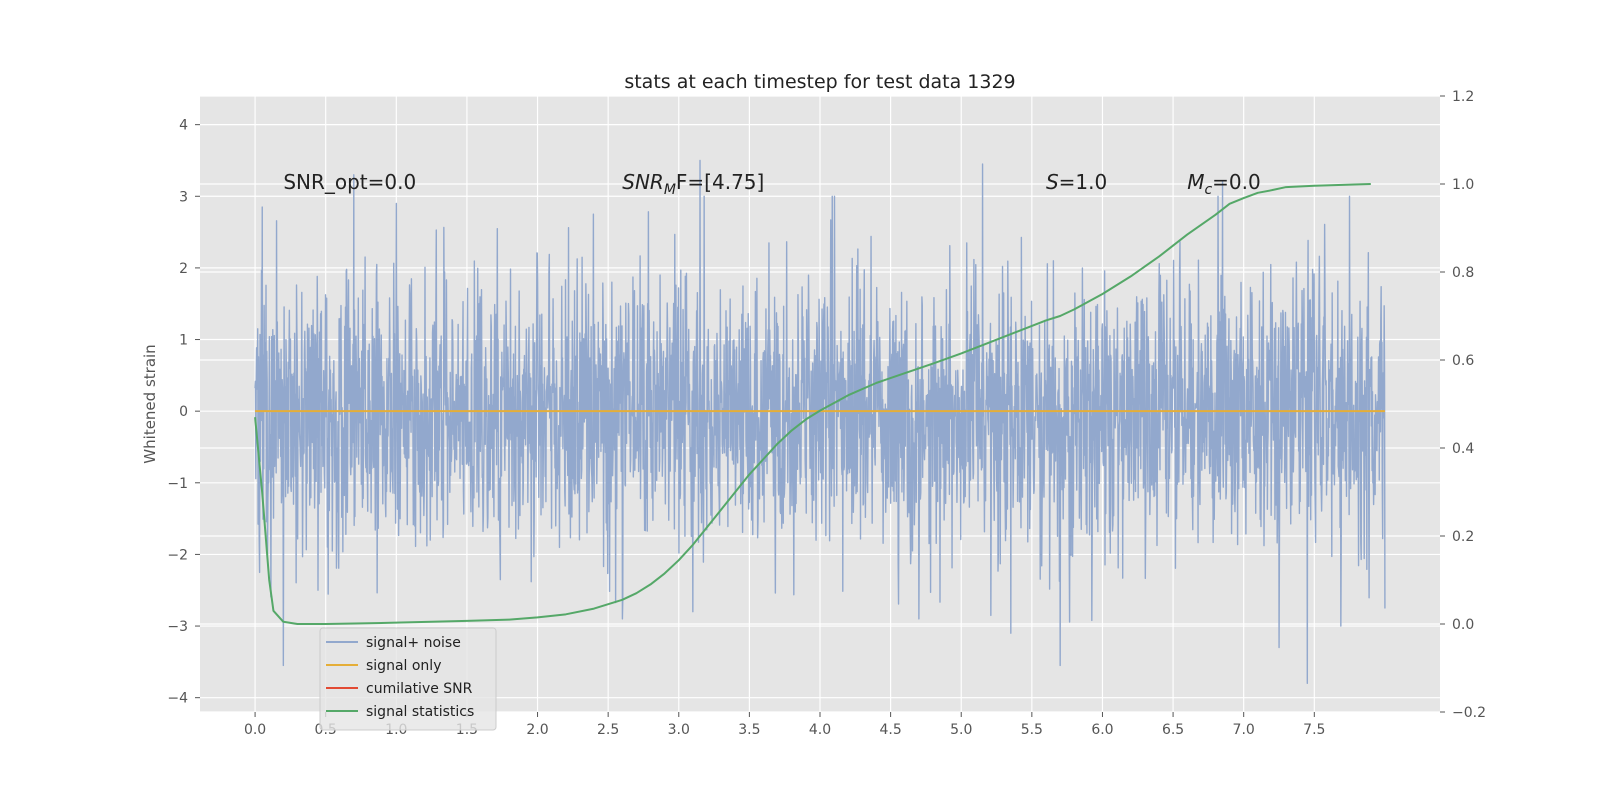  Describe the element at coordinates (643, 182) in the screenshot. I see `annotation-symbol: SNR` at that location.